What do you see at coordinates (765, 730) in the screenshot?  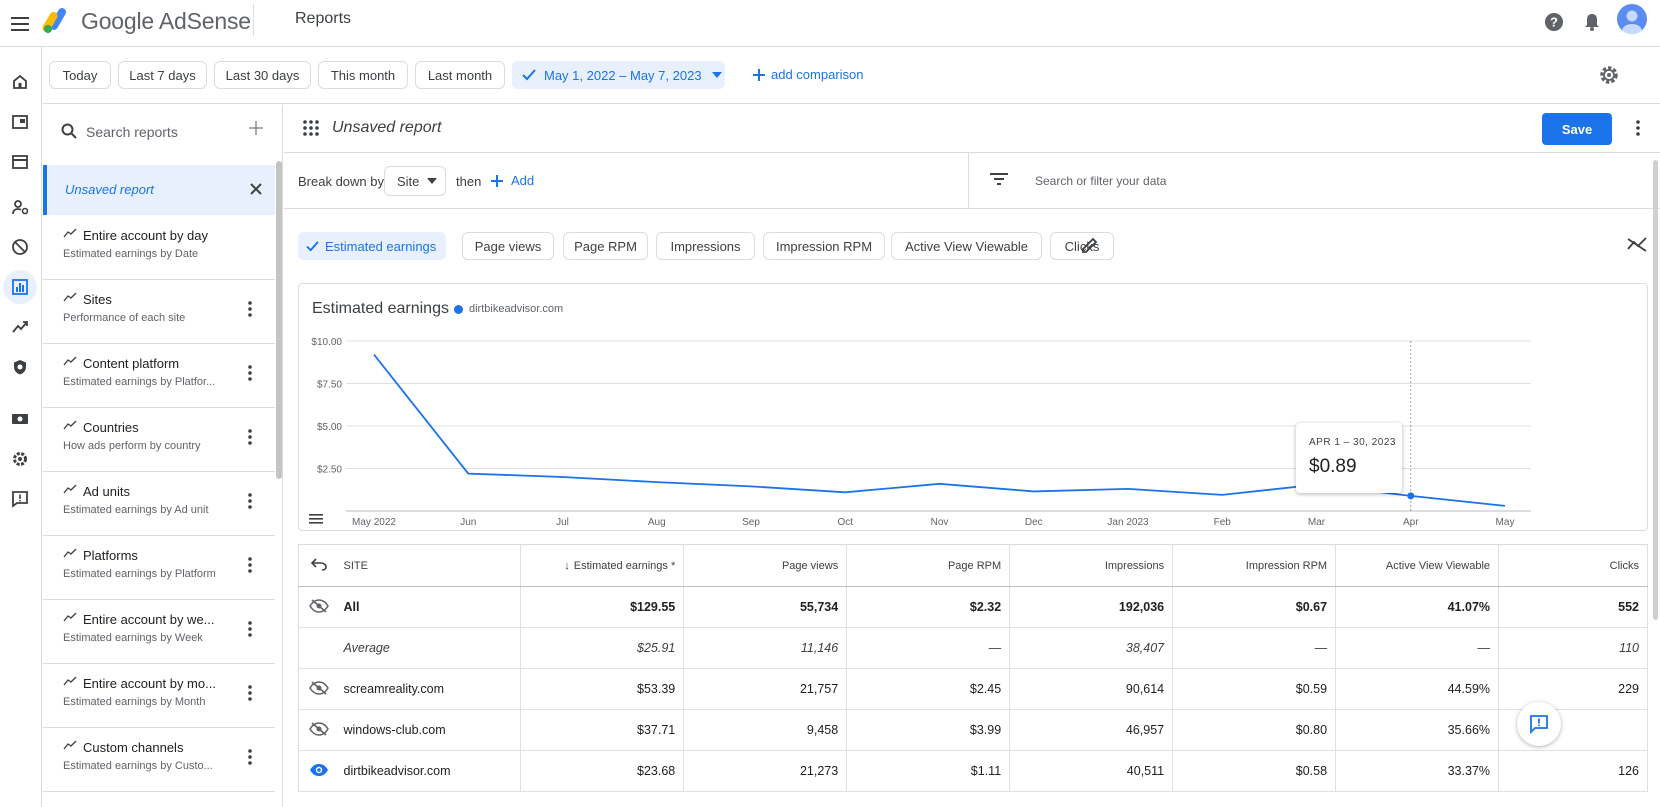 I see `cell-value: 9,458` at bounding box center [765, 730].